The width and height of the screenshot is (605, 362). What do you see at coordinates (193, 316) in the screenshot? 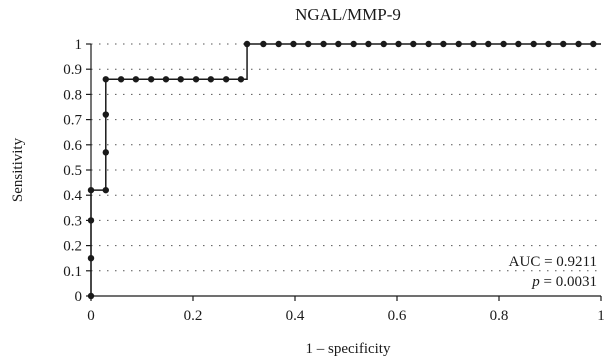
I see `x-tick-label-1: 0.2` at bounding box center [193, 316].